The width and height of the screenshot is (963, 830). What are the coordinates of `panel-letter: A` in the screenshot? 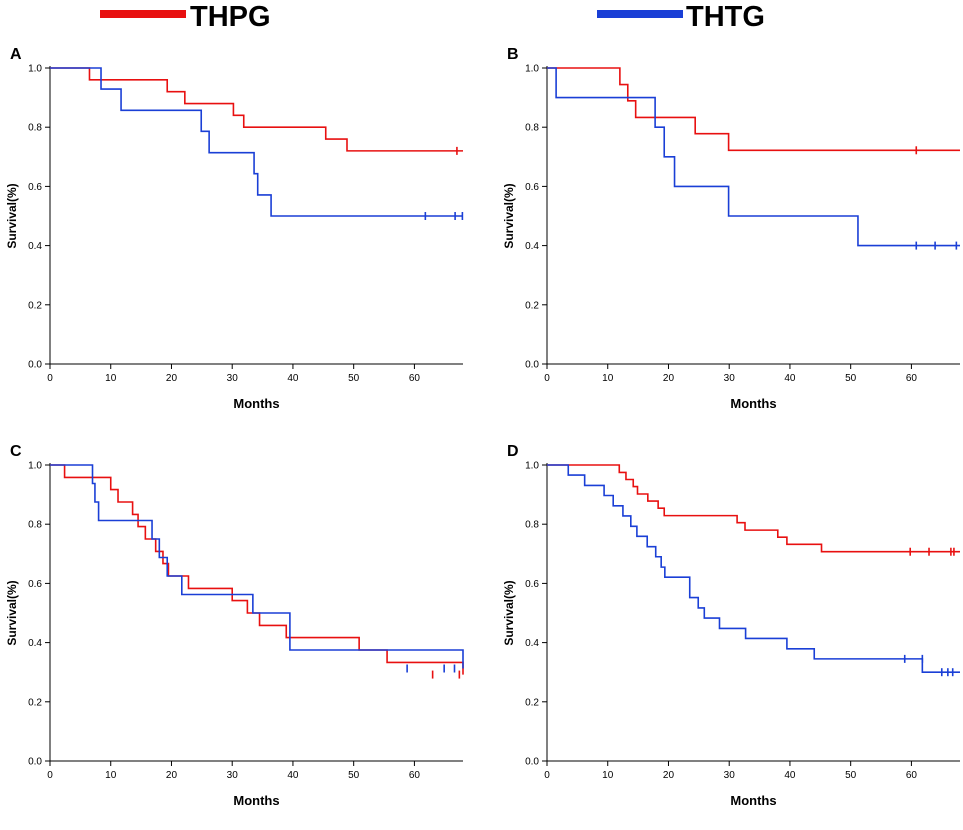 It's located at (16, 54).